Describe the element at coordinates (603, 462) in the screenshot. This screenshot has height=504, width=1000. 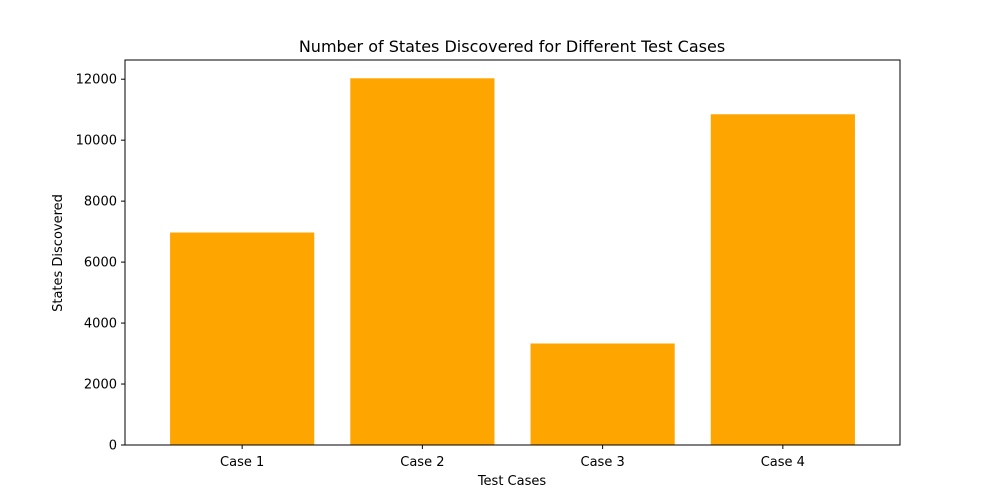
I see `x-tick-label: Case 3` at that location.